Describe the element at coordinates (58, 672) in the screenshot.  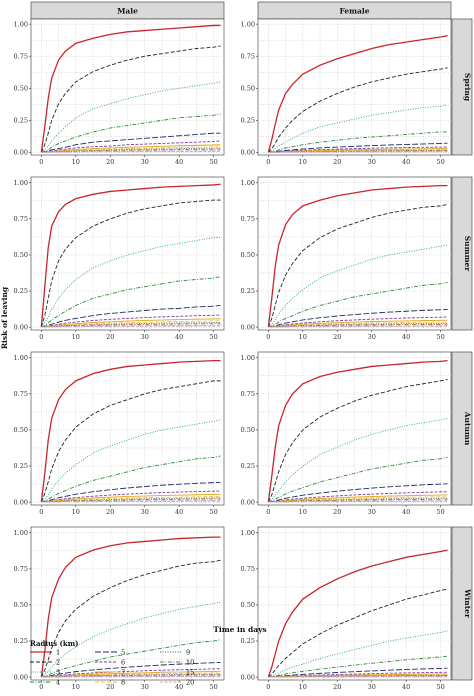
I see `legend-label-3: 3` at that location.